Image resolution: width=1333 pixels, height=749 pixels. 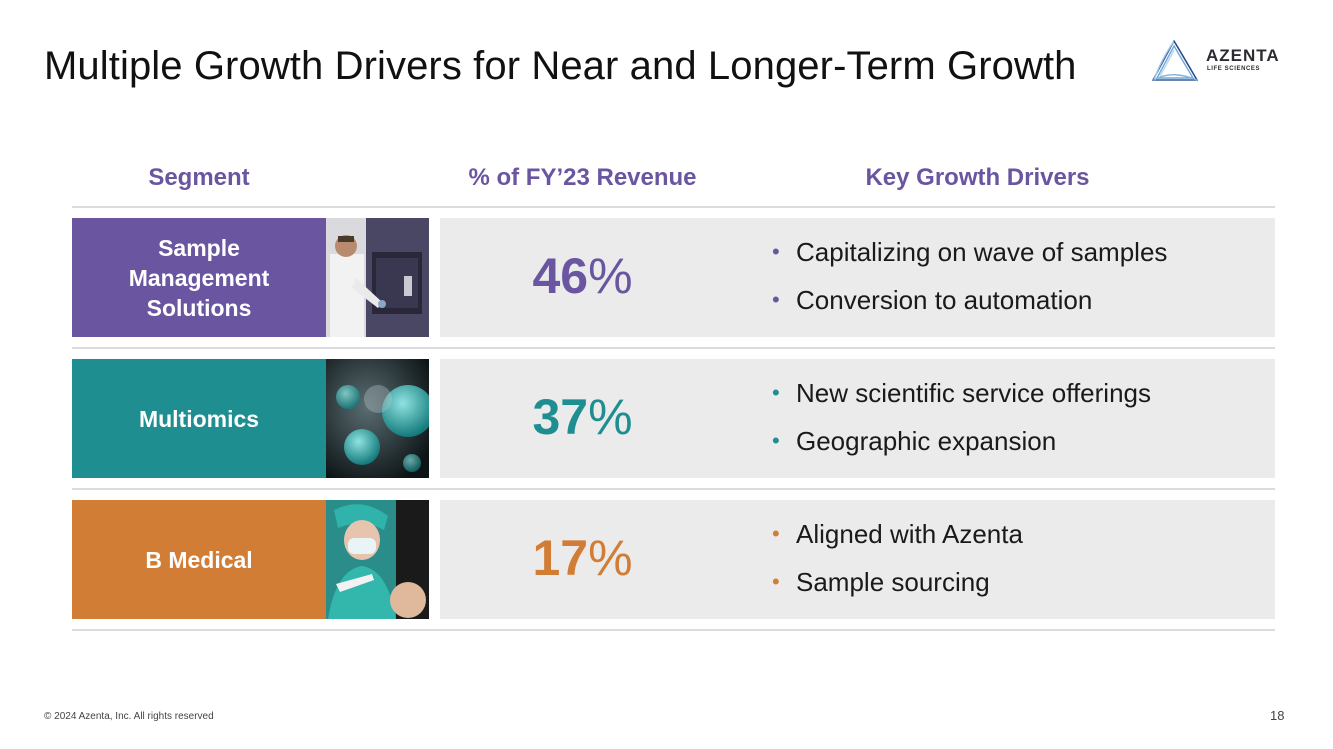 I want to click on growth-drivers-list: • Aligned with Azenta • Sample sourcing, so click(x=896, y=568).